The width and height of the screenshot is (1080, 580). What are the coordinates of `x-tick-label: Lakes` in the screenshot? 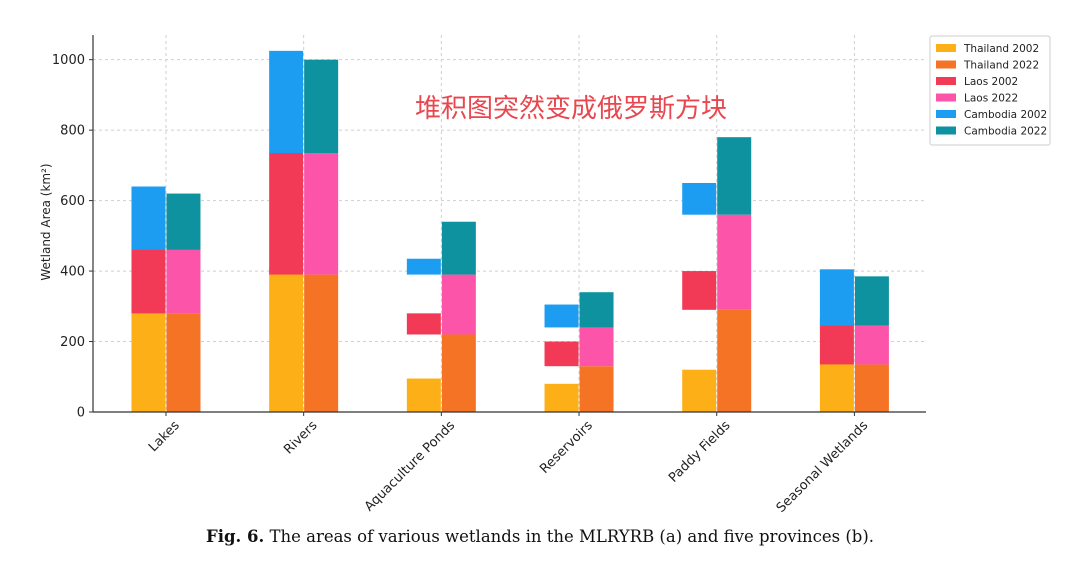 It's located at (164, 436).